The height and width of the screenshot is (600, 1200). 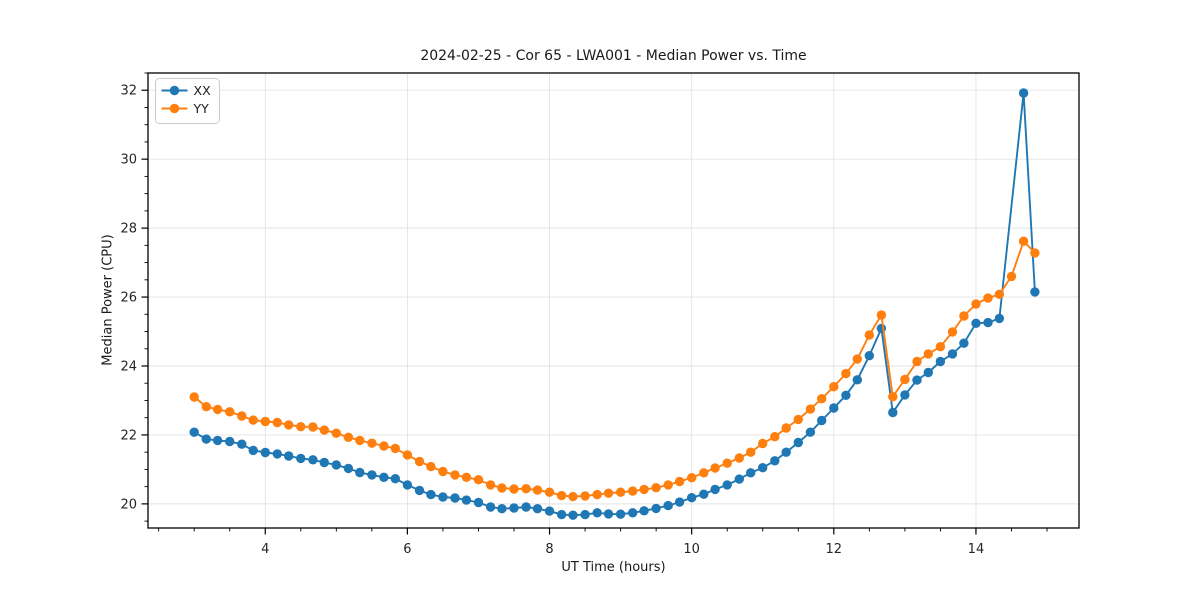 What do you see at coordinates (201, 108) in the screenshot?
I see `legend-label: YY` at bounding box center [201, 108].